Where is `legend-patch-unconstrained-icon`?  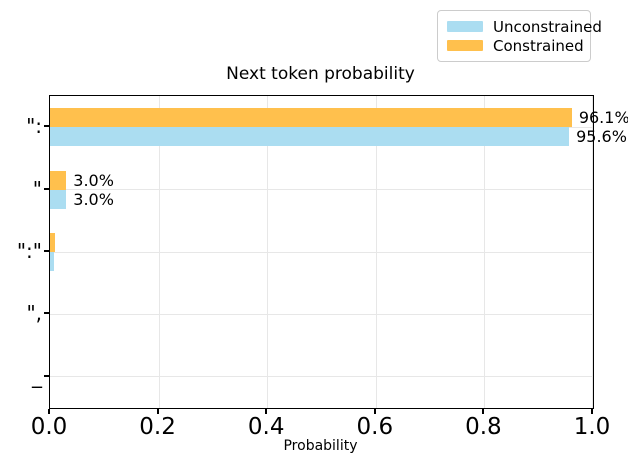
legend-patch-unconstrained-icon is located at coordinates (465, 26).